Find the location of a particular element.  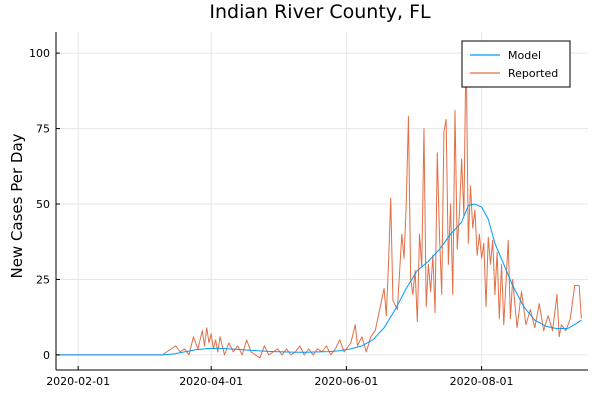

x-tick-label: 2020-06-01 is located at coordinates (346, 381).